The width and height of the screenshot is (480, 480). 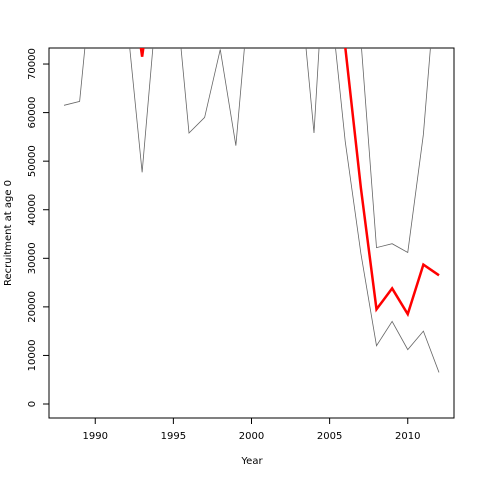 I want to click on y-tick-label: 30000, so click(x=32, y=258).